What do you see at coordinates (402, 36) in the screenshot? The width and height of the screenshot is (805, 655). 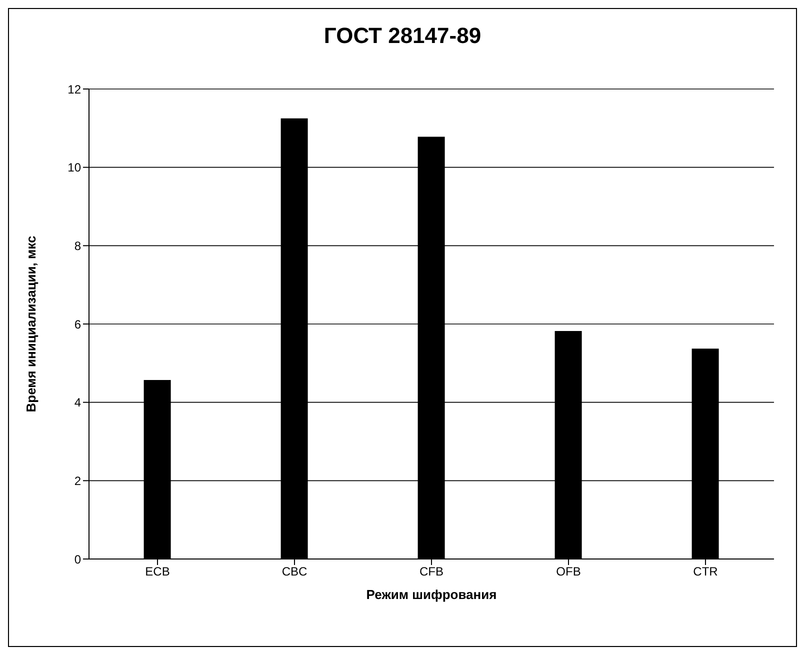 I see `chart-title: ГОСТ 28147-89` at bounding box center [402, 36].